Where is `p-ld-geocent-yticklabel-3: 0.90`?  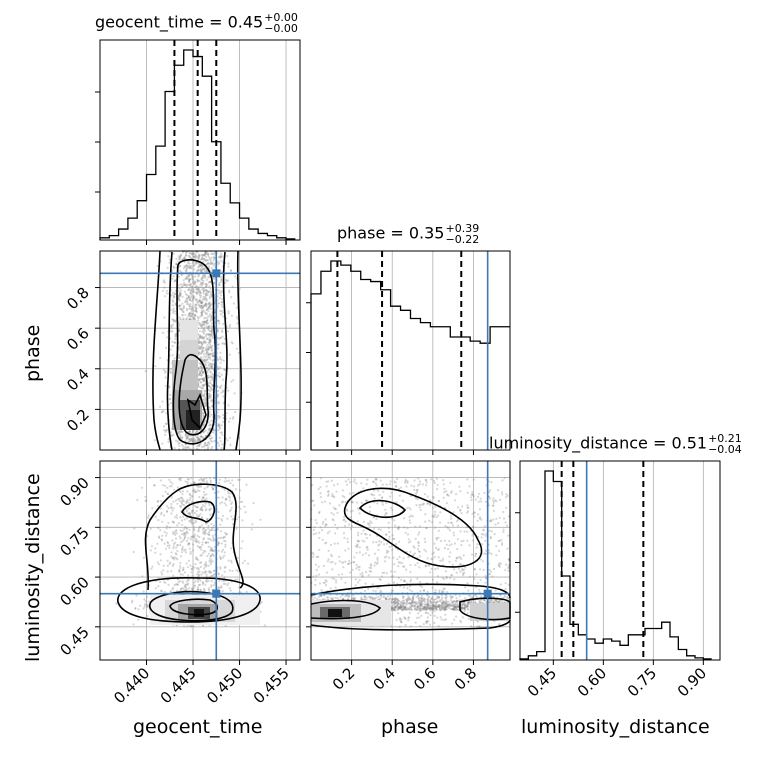
p-ld-geocent-yticklabel-3: 0.90 is located at coordinates (74, 492).